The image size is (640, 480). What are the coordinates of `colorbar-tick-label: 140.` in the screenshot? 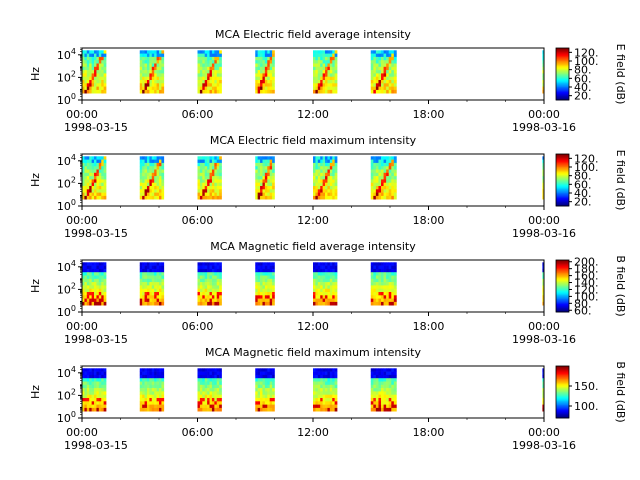 It's located at (586, 283).